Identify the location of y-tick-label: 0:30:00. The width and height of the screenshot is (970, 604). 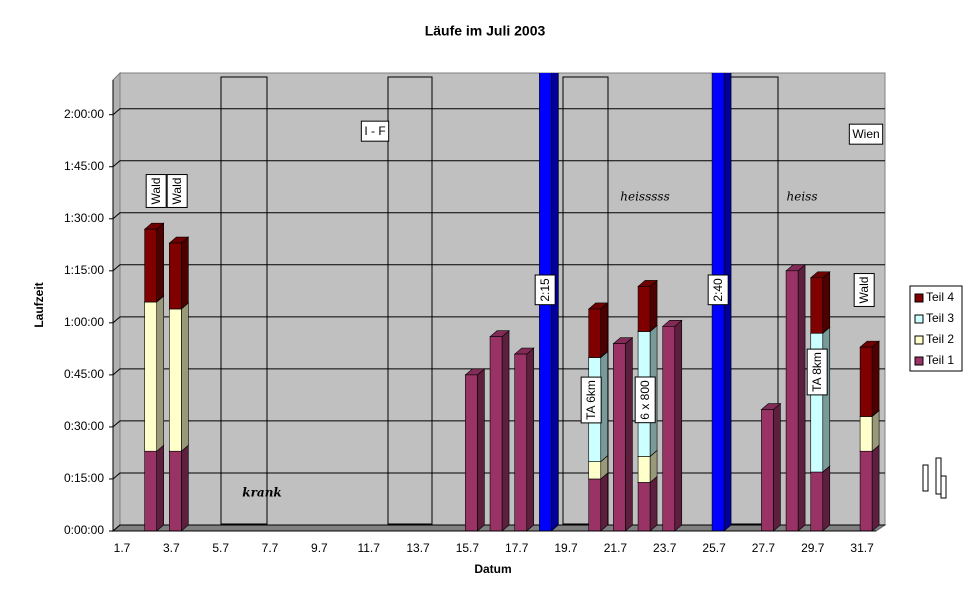
(84, 426).